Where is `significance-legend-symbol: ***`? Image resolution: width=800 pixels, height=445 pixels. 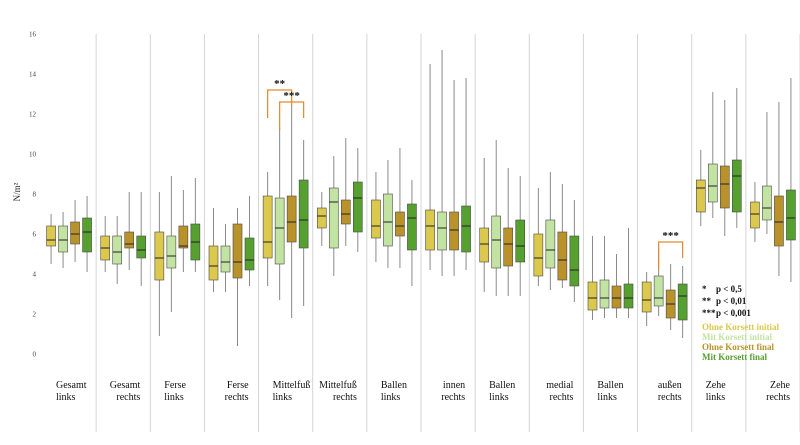
significance-legend-symbol: *** is located at coordinates (709, 313).